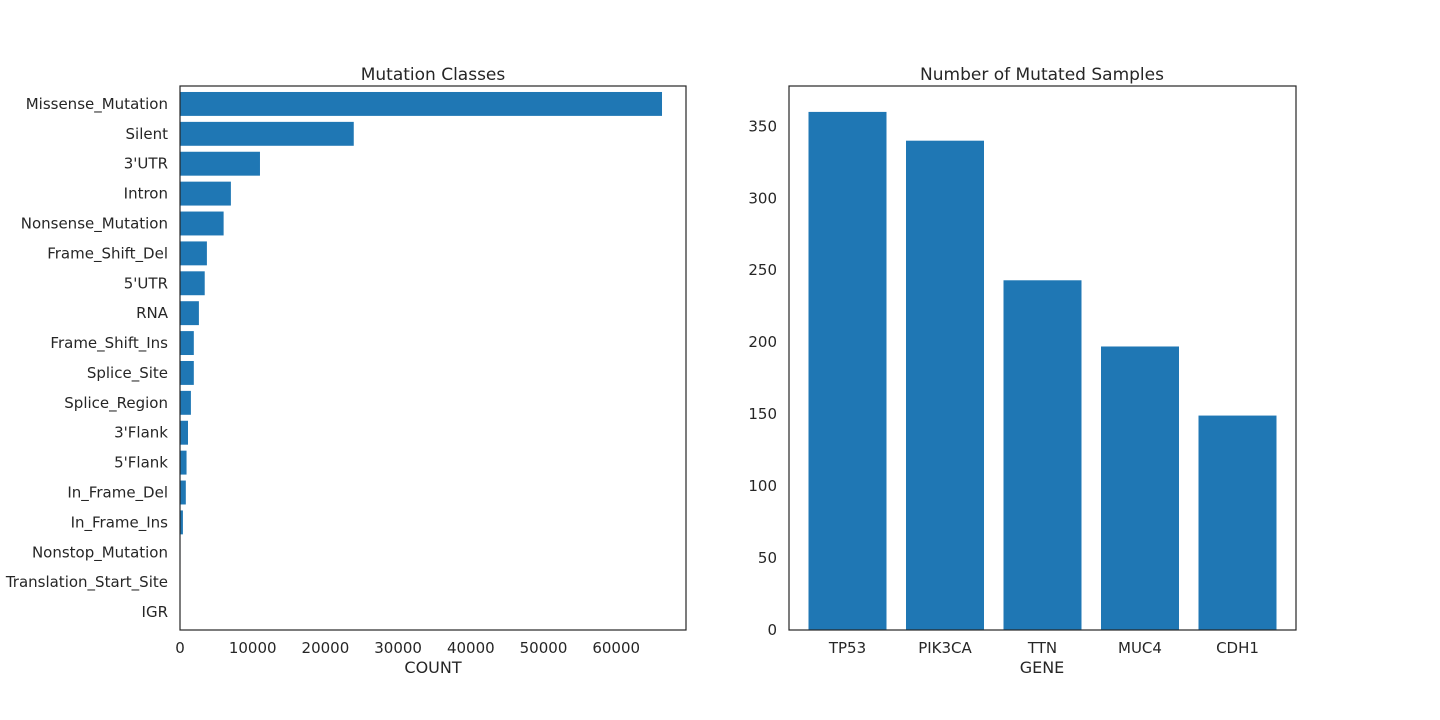 This screenshot has height=720, width=1440. Describe the element at coordinates (1140, 488) in the screenshot. I see `bar-muc4` at that location.